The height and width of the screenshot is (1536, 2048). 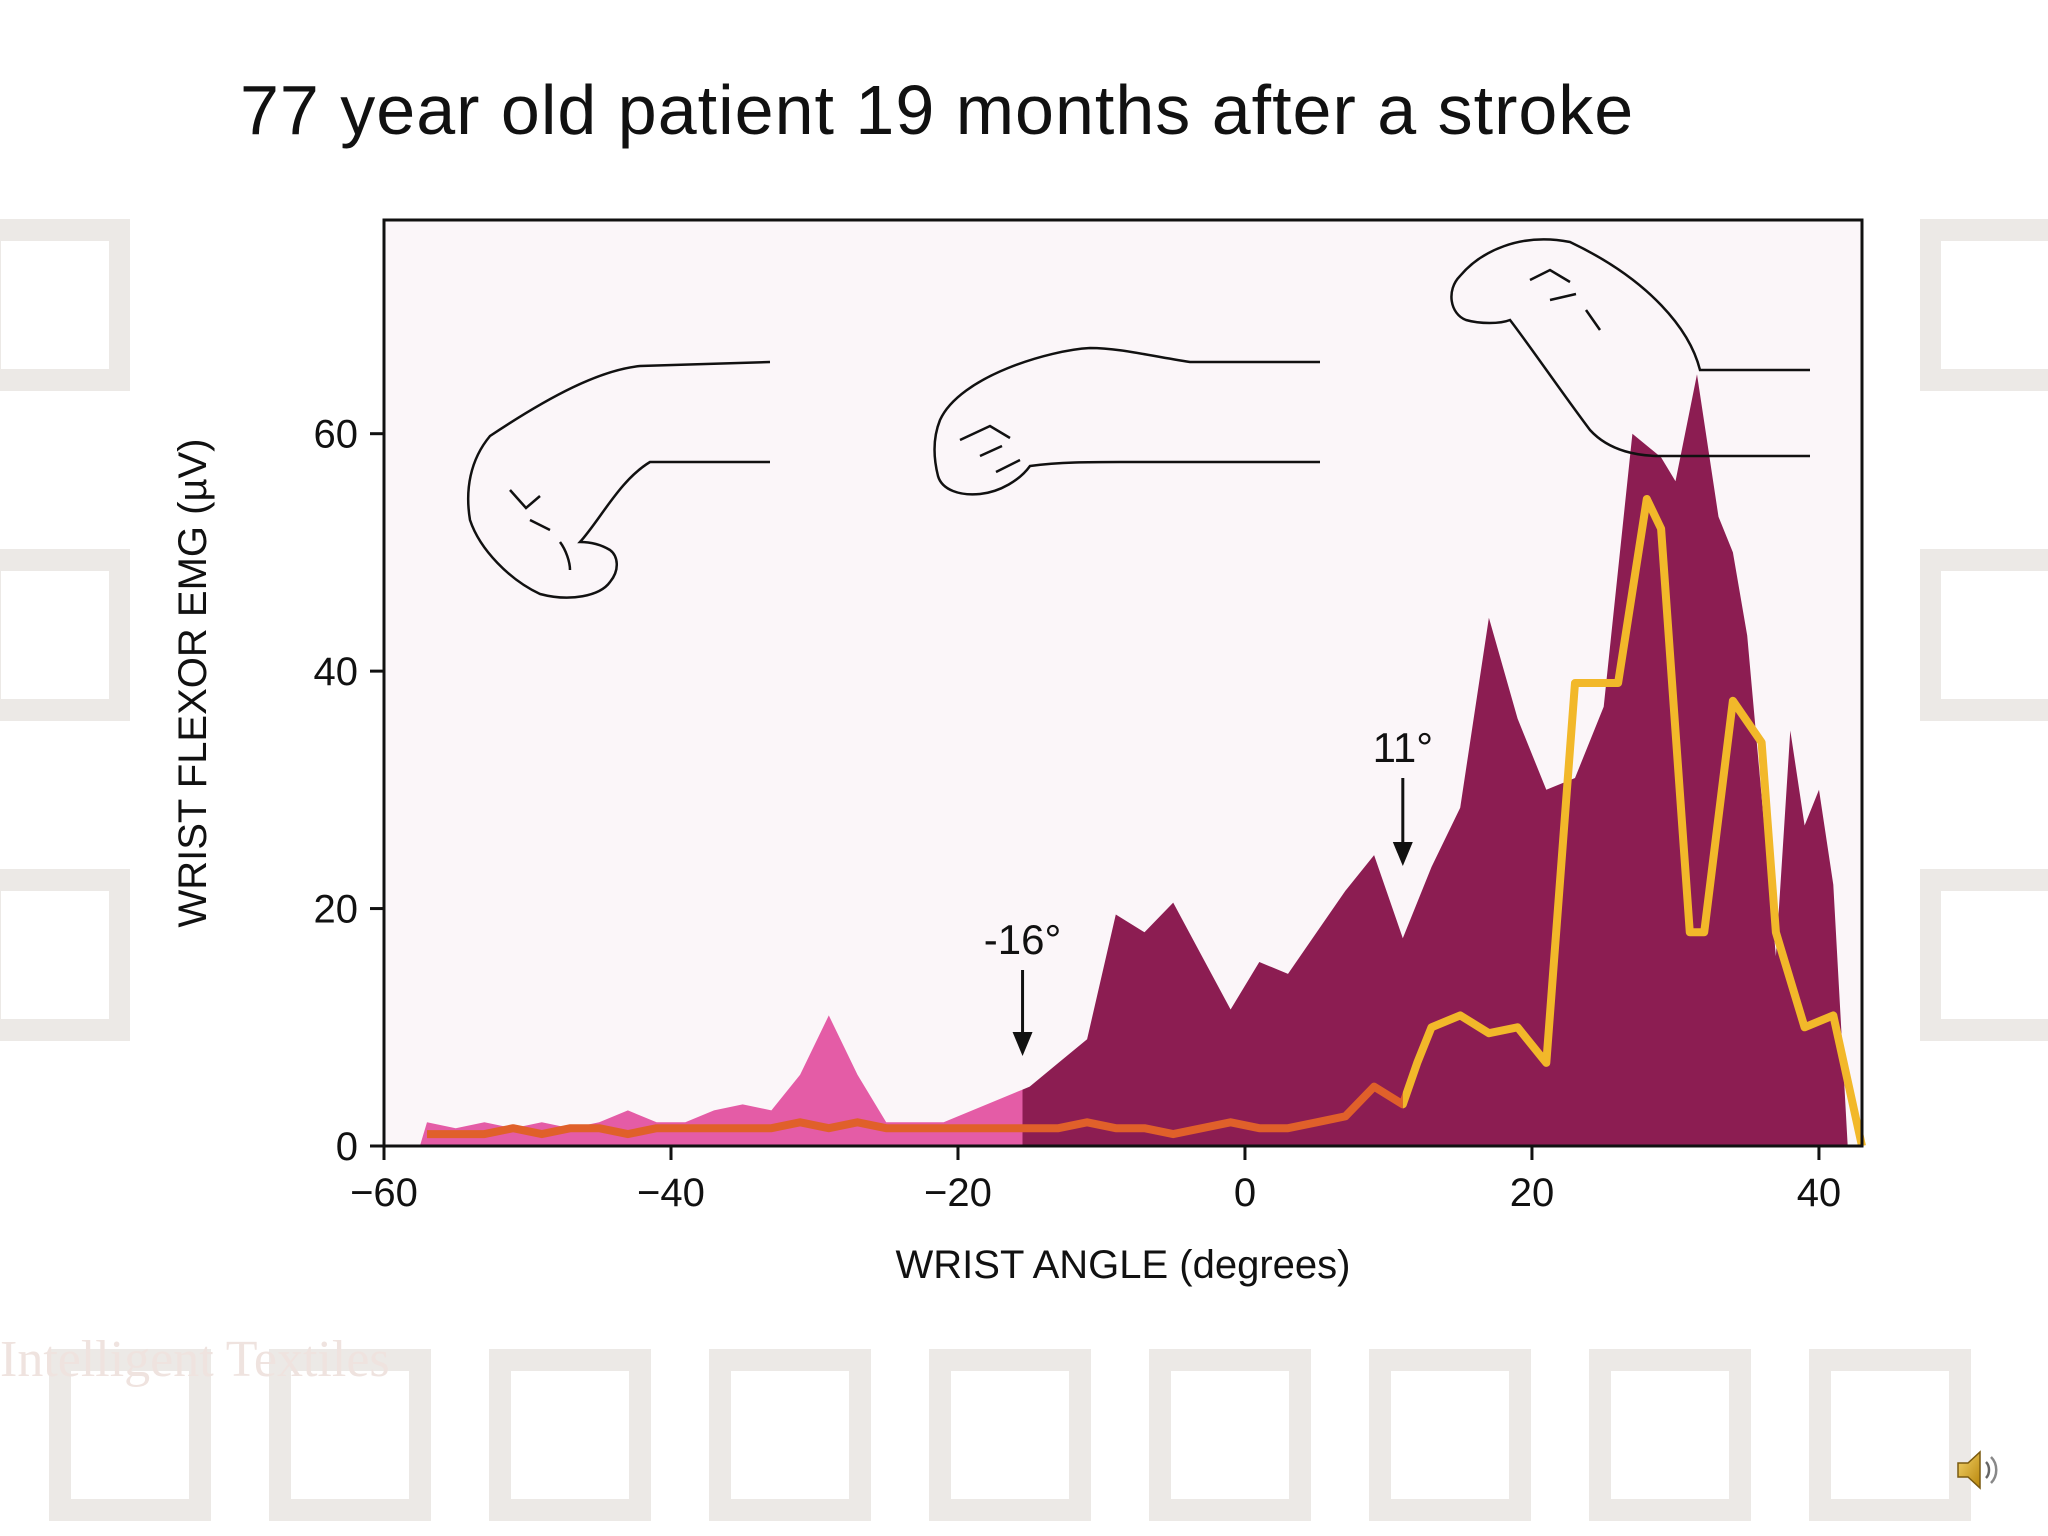 What do you see at coordinates (195, 1359) in the screenshot?
I see `watermark-text: Intelligent Textiles` at bounding box center [195, 1359].